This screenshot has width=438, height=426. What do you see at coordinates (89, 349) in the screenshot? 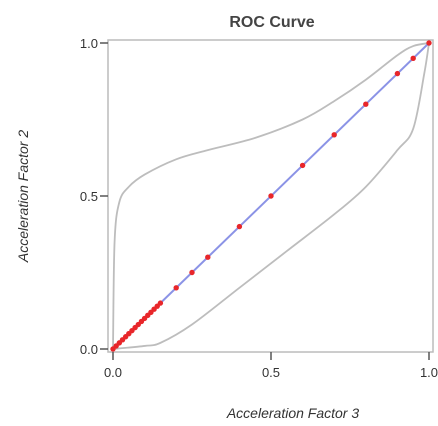
I see `y-tick-label: 0.0` at bounding box center [89, 349].